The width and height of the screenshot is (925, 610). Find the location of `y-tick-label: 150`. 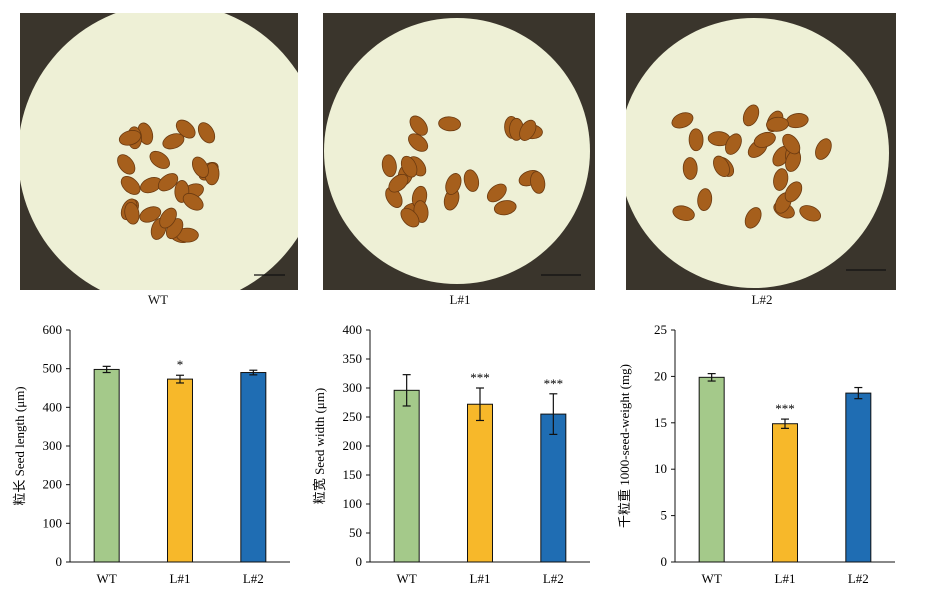

y-tick-label: 150 is located at coordinates (353, 474).